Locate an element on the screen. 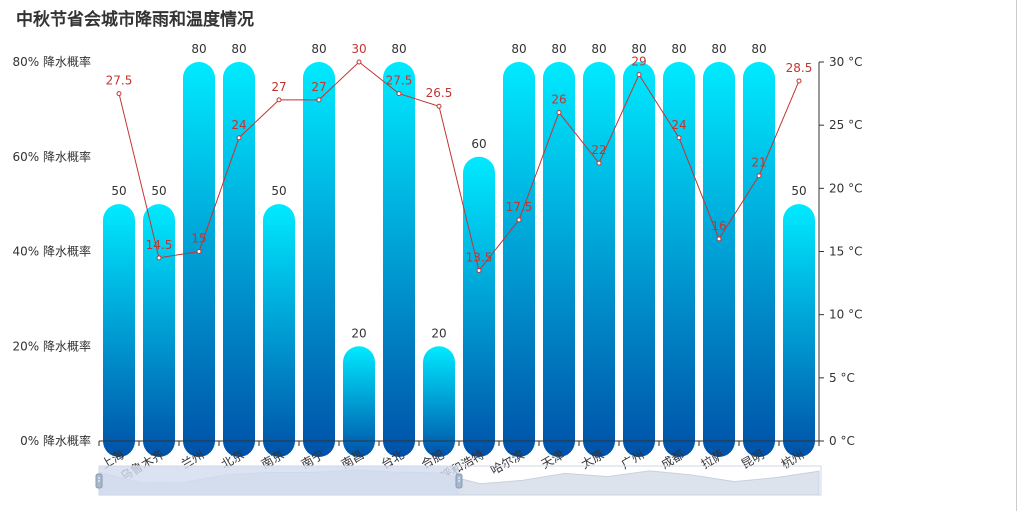  y-right-tick-label: 15 °C is located at coordinates (845, 252).